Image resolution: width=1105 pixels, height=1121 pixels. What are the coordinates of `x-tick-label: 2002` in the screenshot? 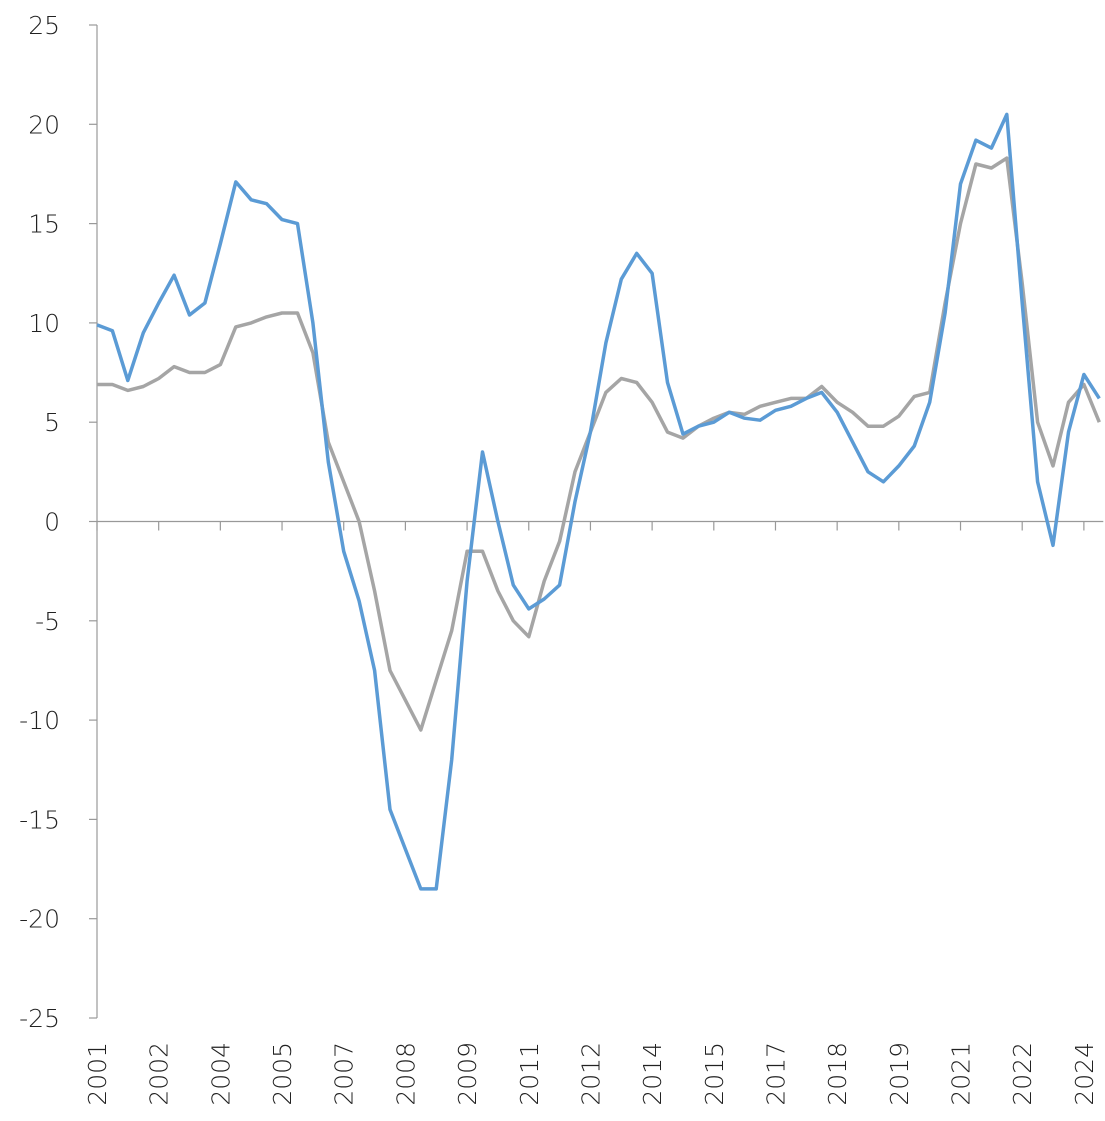 It's located at (159, 1074).